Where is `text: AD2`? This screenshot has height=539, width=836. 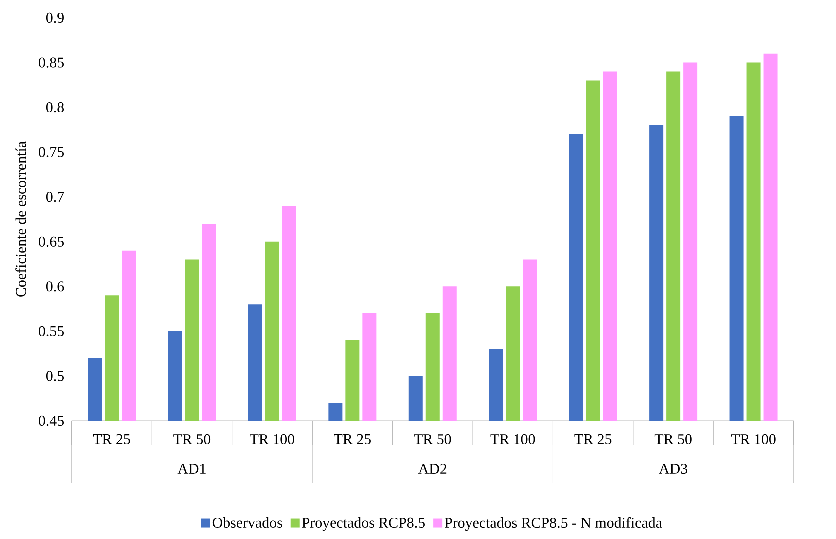 text: AD2 is located at coordinates (432, 469).